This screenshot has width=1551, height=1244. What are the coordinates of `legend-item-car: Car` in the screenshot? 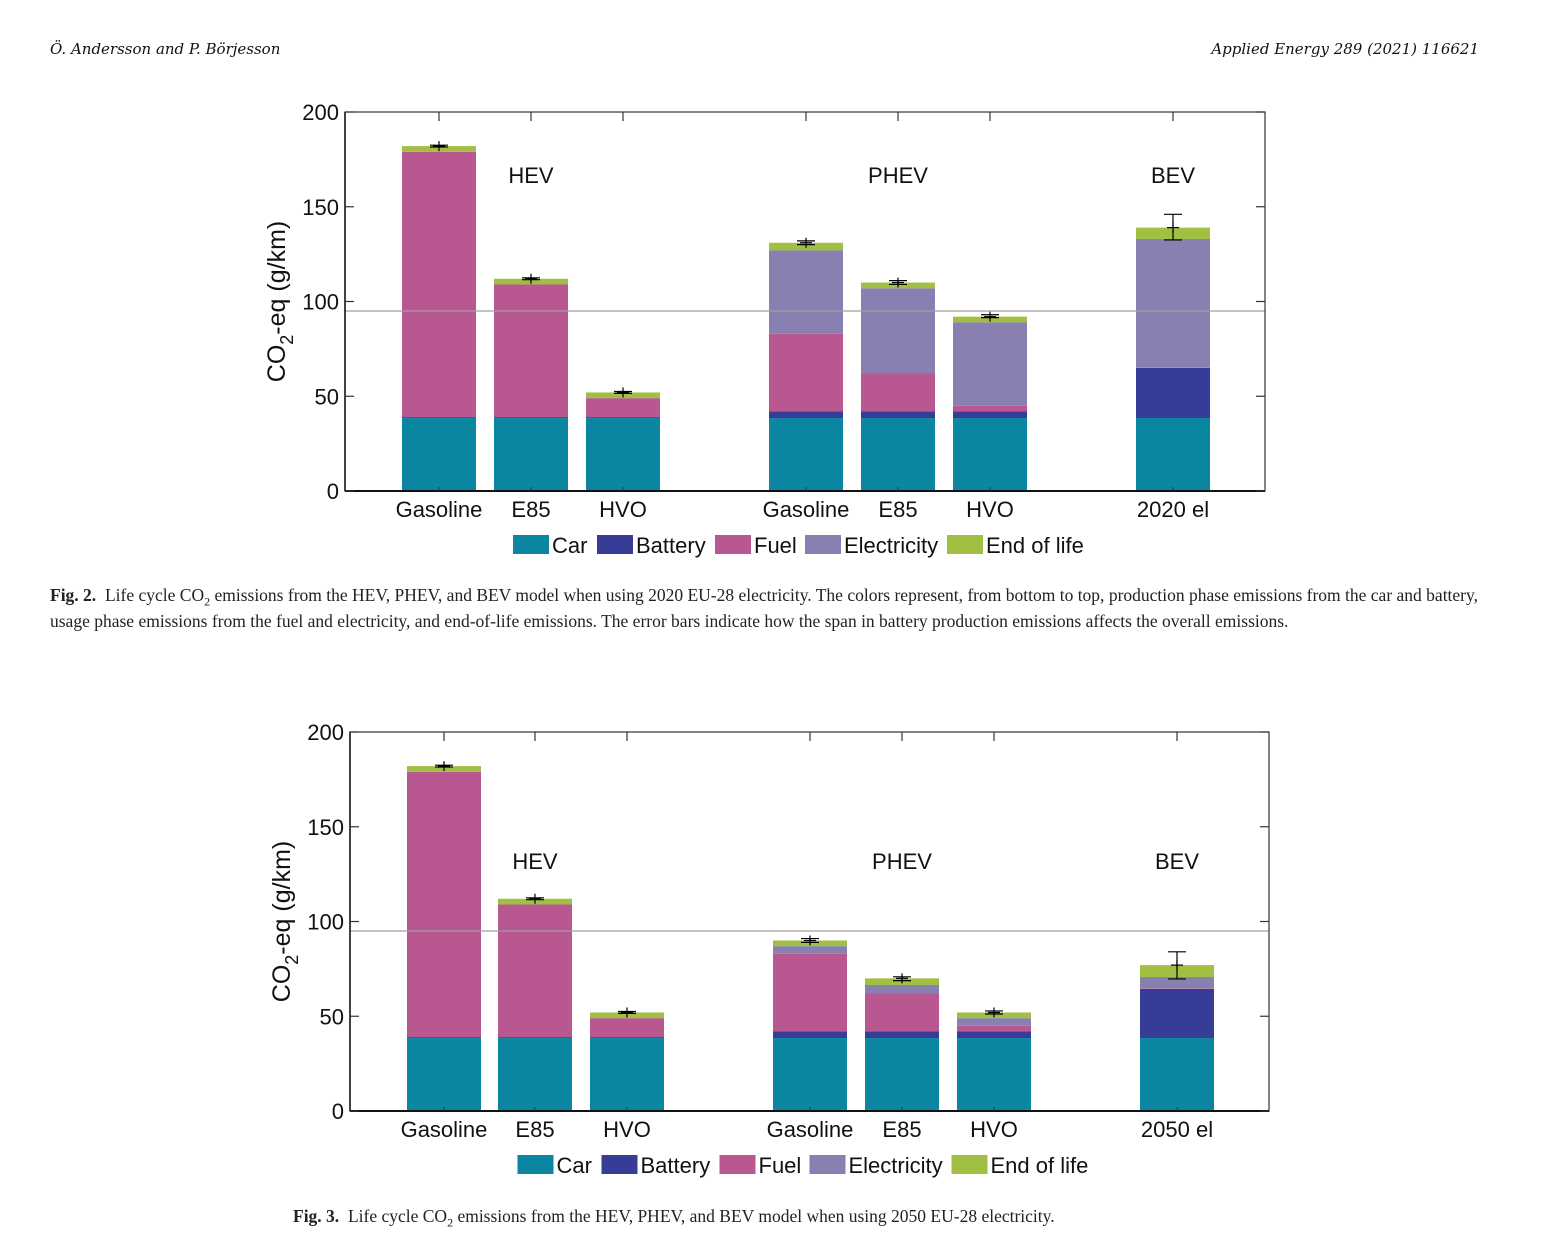 It's located at (550, 545).